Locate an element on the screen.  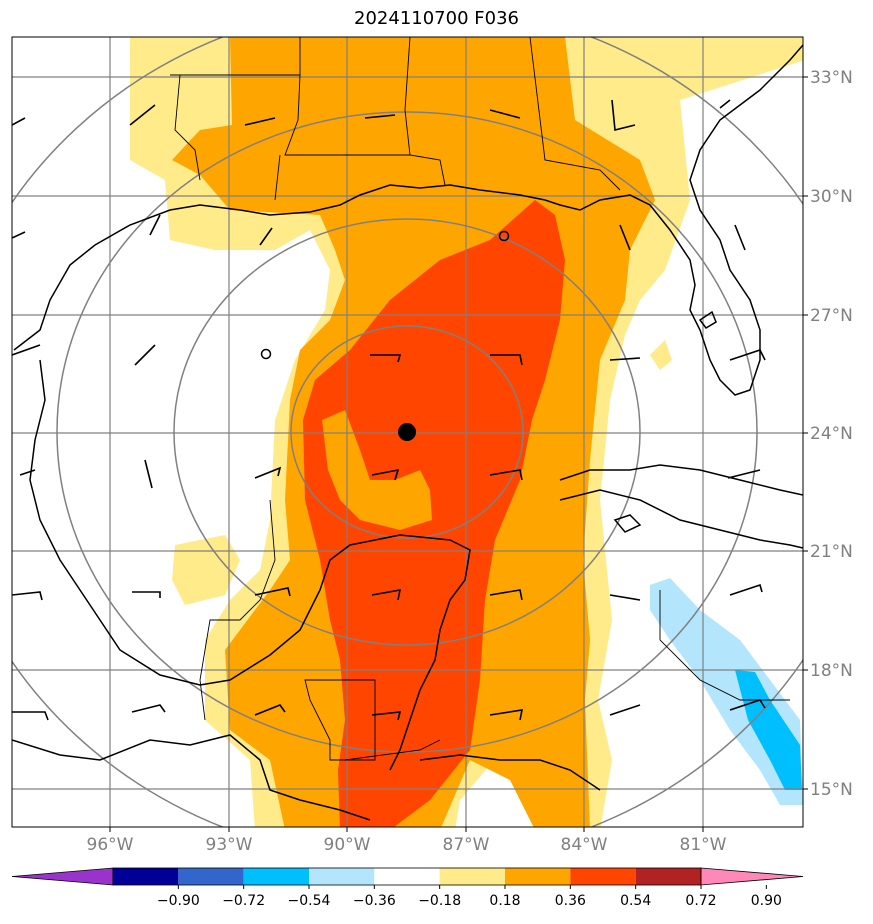
lat-label: 18°N is located at coordinates (831, 671).